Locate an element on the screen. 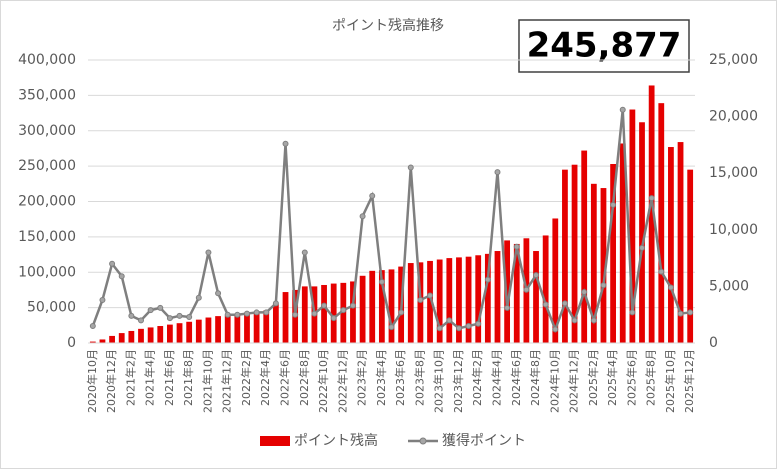 This screenshot has width=777, height=469. x-tick-label: 2021年12月 is located at coordinates (227, 381).